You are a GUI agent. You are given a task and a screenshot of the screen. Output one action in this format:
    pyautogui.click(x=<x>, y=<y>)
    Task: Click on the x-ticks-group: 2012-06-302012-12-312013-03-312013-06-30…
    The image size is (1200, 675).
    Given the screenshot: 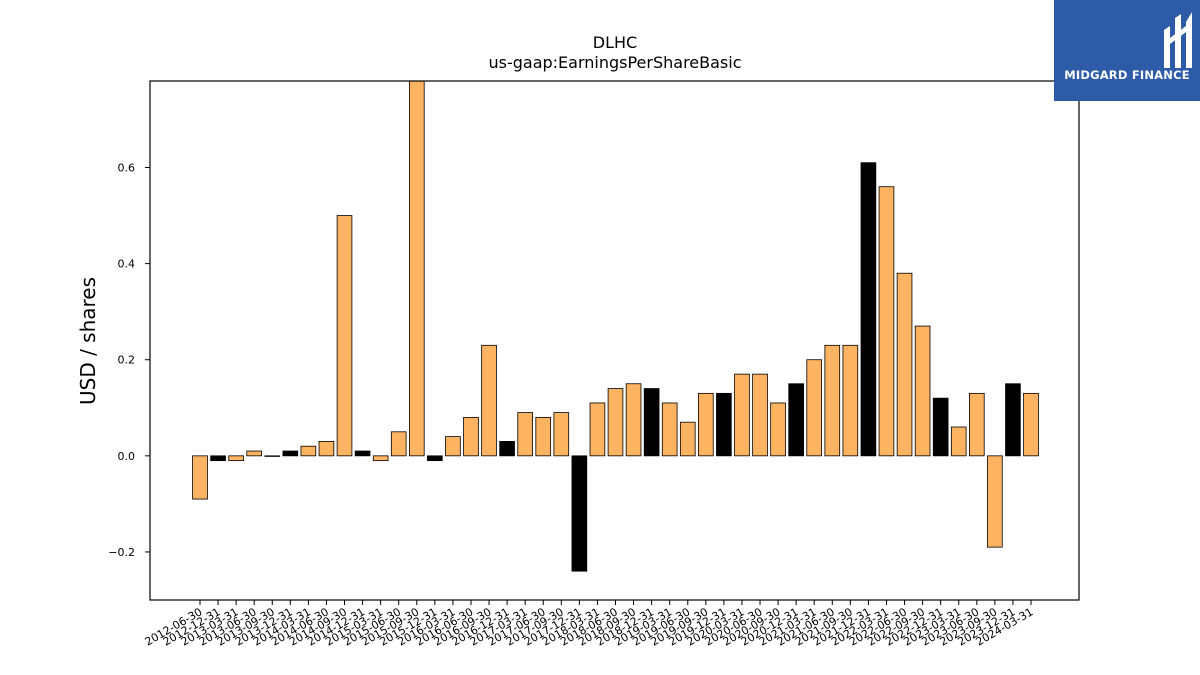 What is the action you would take?
    pyautogui.click(x=589, y=624)
    